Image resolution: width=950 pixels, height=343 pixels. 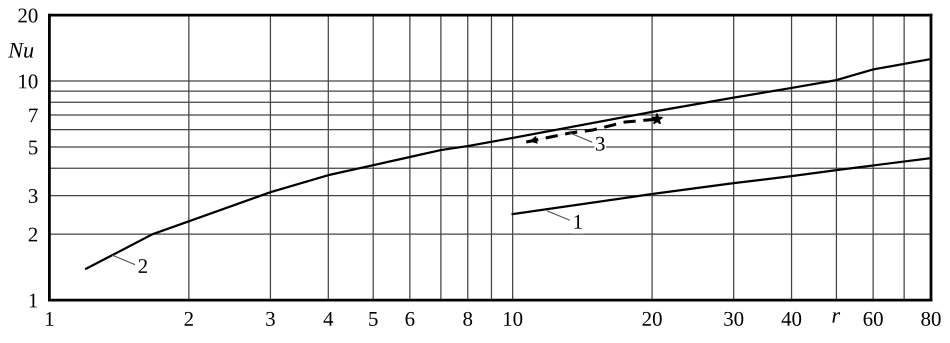 What do you see at coordinates (373, 319) in the screenshot?
I see `x-tick-label: 5` at bounding box center [373, 319].